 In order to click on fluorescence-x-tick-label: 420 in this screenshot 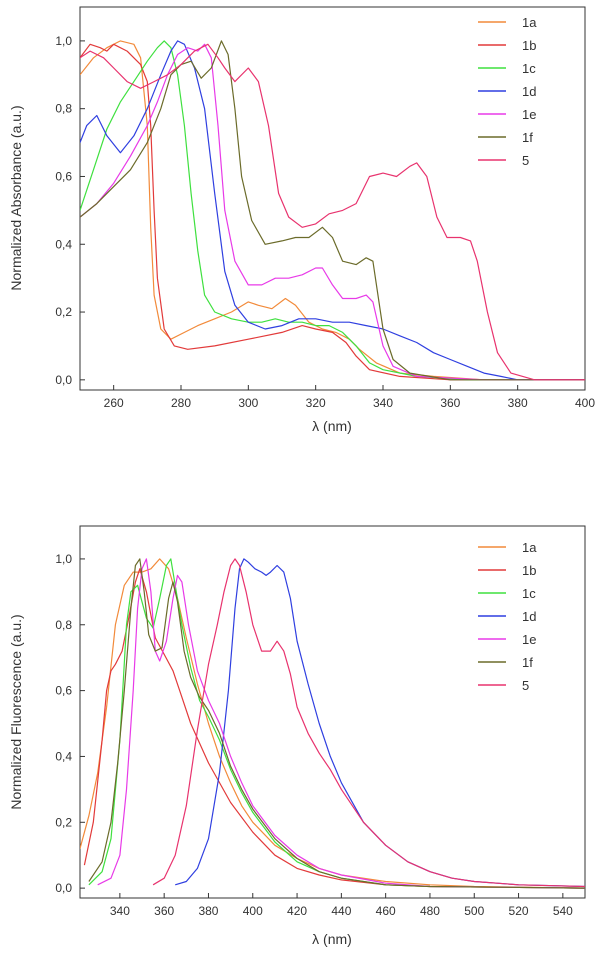, I will do `click(297, 911)`.